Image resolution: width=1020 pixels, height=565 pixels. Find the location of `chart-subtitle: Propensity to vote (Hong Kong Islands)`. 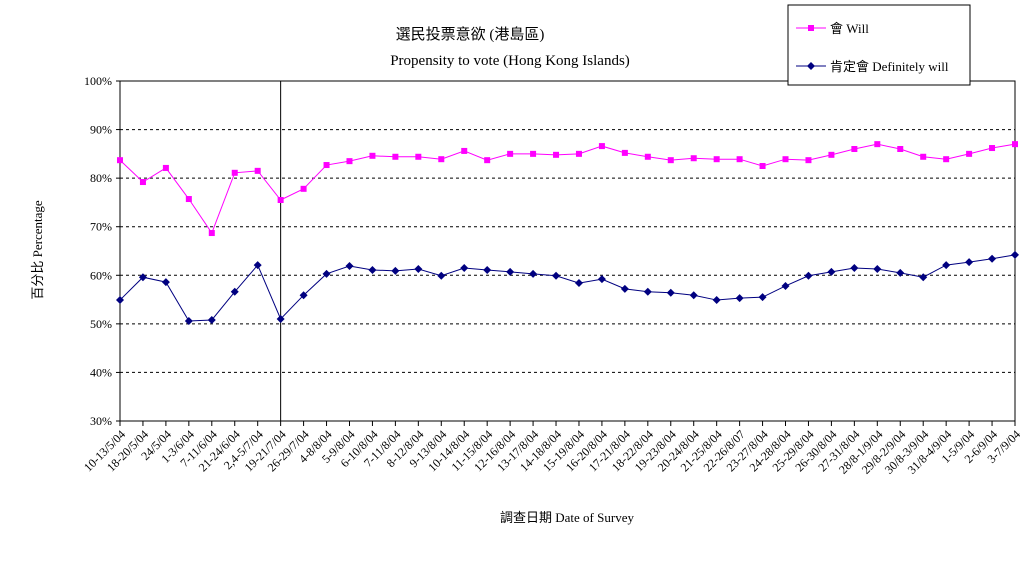

chart-subtitle: Propensity to vote (Hong Kong Islands) is located at coordinates (510, 61).